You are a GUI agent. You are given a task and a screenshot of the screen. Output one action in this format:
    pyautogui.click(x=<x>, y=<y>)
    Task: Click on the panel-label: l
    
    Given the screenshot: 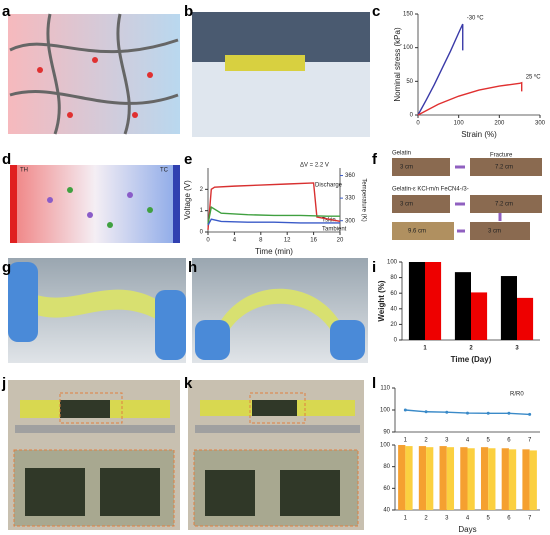 What is the action you would take?
    pyautogui.click(x=374, y=383)
    